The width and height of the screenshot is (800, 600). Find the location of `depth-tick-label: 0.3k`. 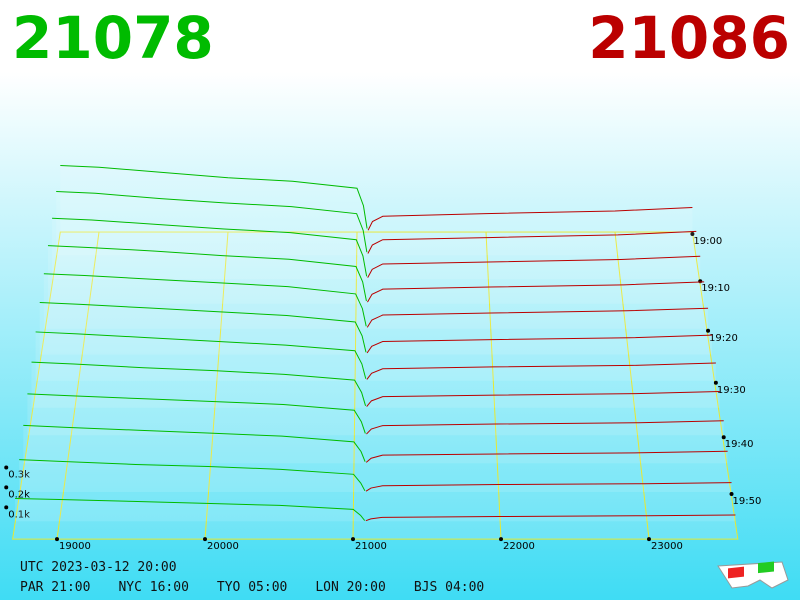

depth-tick-label: 0.3k is located at coordinates (19, 474).